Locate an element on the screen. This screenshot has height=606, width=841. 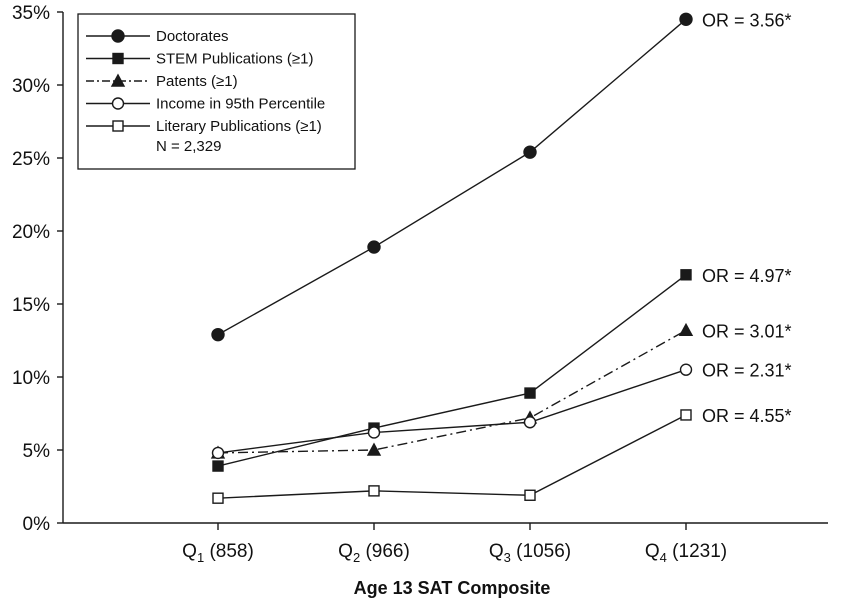
legend-item: Patents (≥1) is located at coordinates (162, 81).